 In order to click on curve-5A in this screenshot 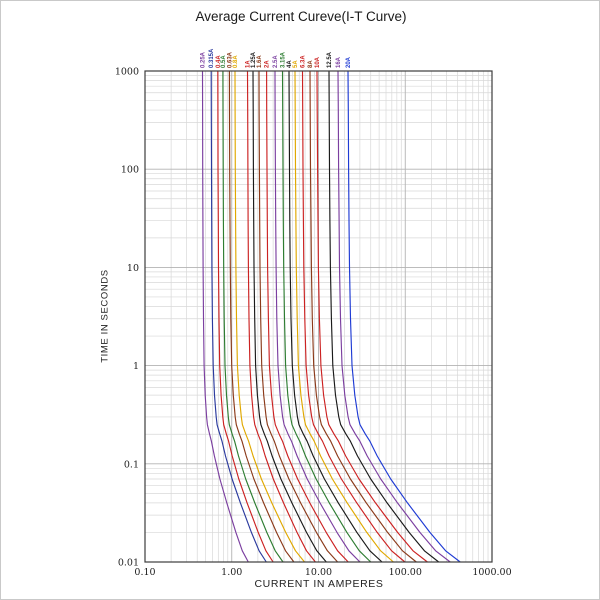, I will do `click(344, 316)`.